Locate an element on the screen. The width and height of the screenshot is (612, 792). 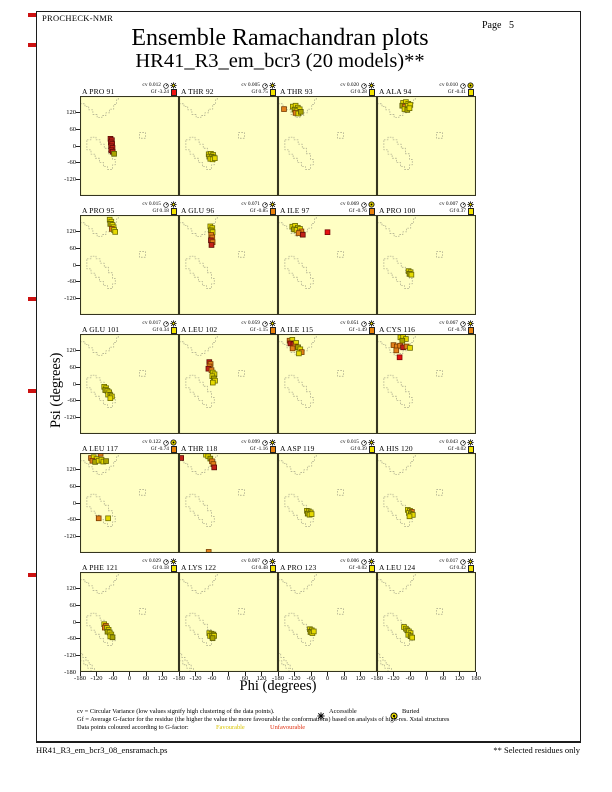
gf-value: Gf -0.41 is located at coordinates (456, 92).